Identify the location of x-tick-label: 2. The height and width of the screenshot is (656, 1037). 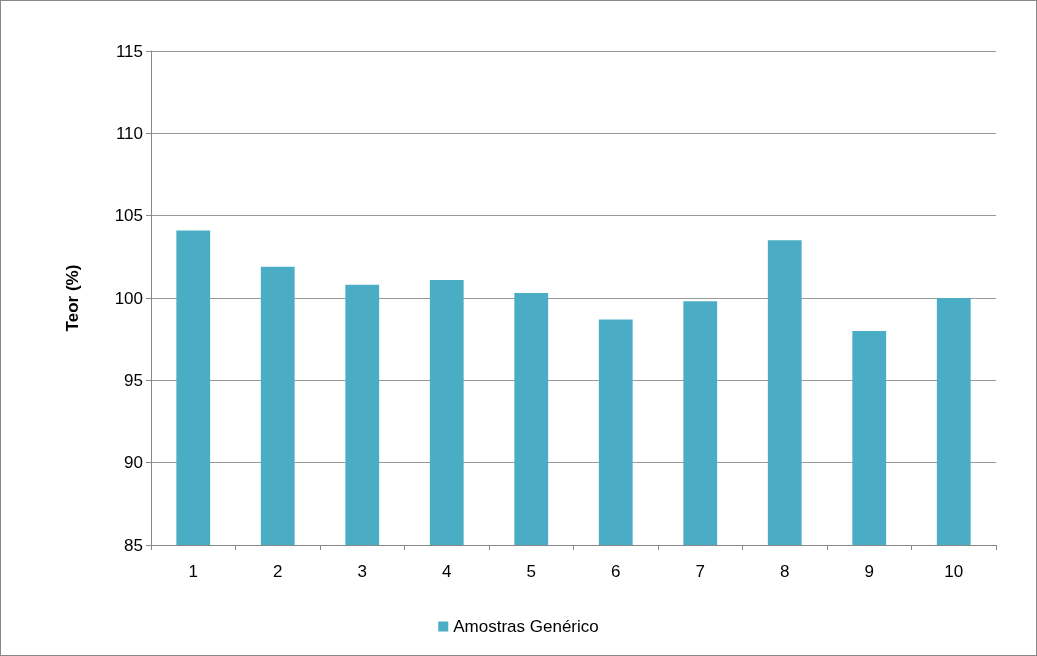
(278, 571).